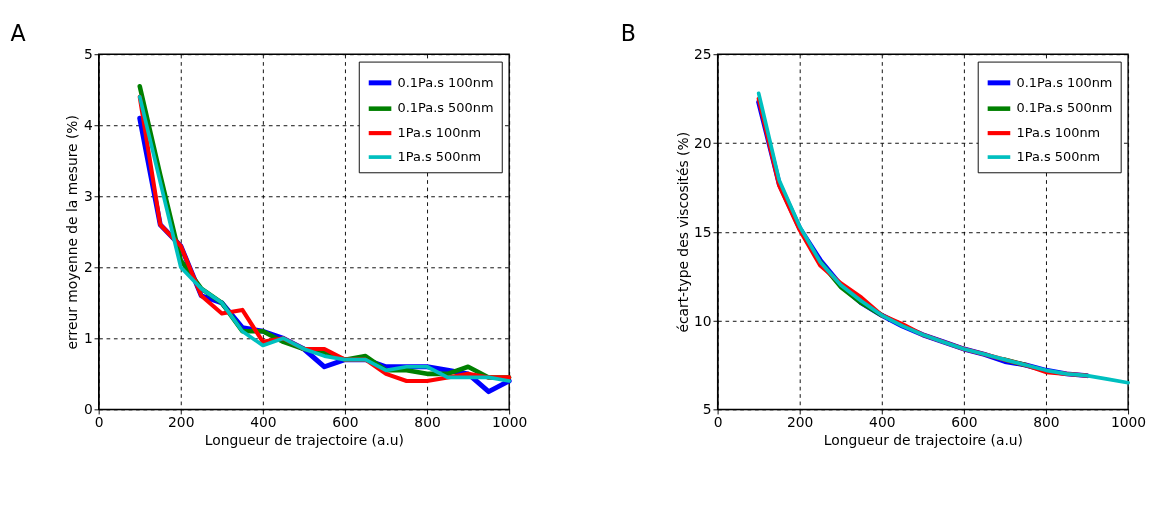 The height and width of the screenshot is (529, 1165). What do you see at coordinates (682, 232) in the screenshot?
I see `y-axis-title: écart-type des viscosités (%)` at bounding box center [682, 232].